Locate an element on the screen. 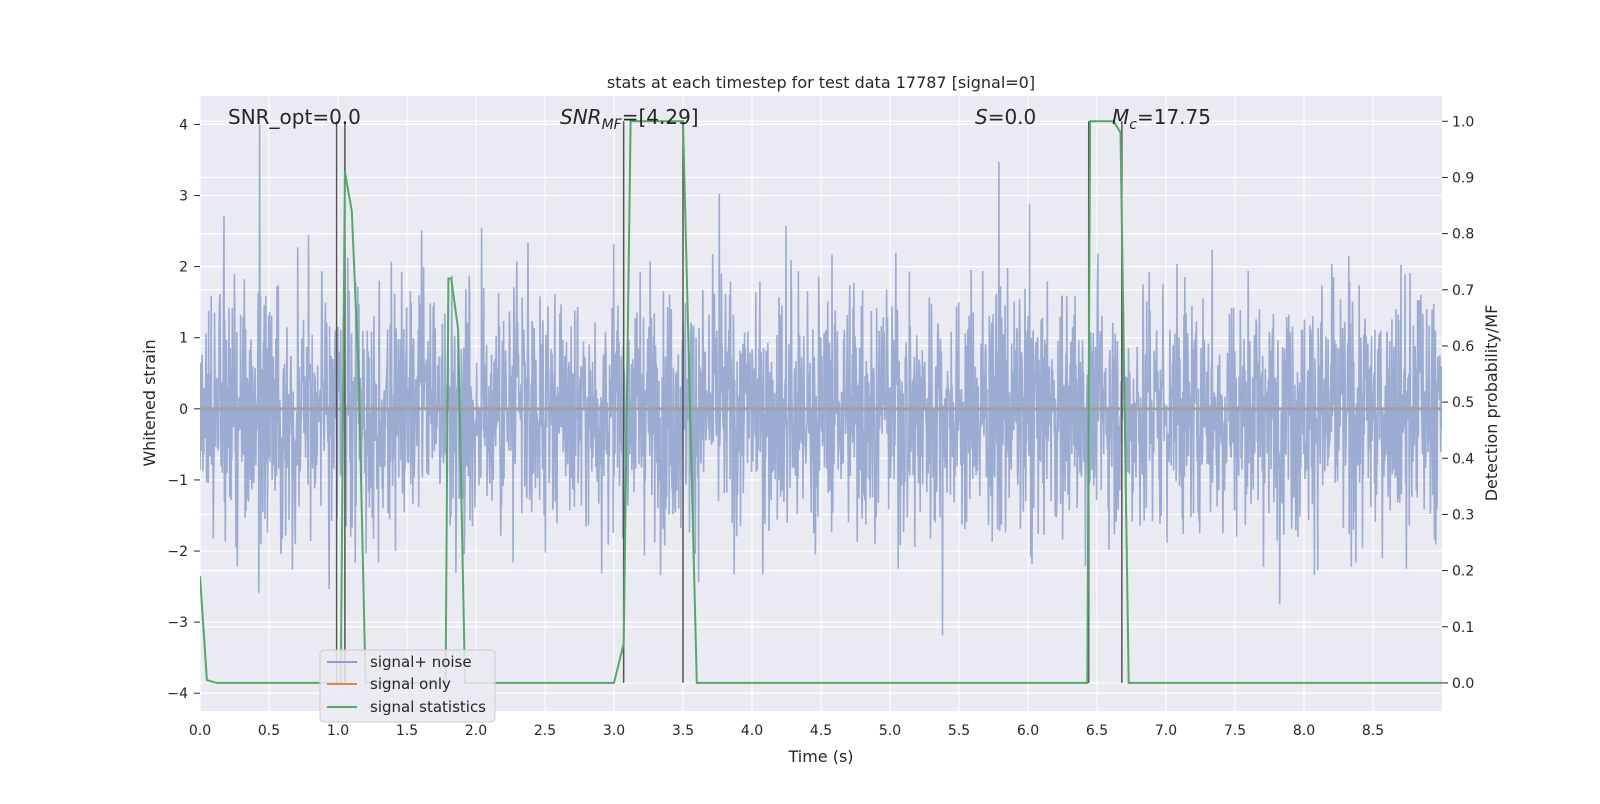  y2-tick-label: 0.3 is located at coordinates (1463, 515).